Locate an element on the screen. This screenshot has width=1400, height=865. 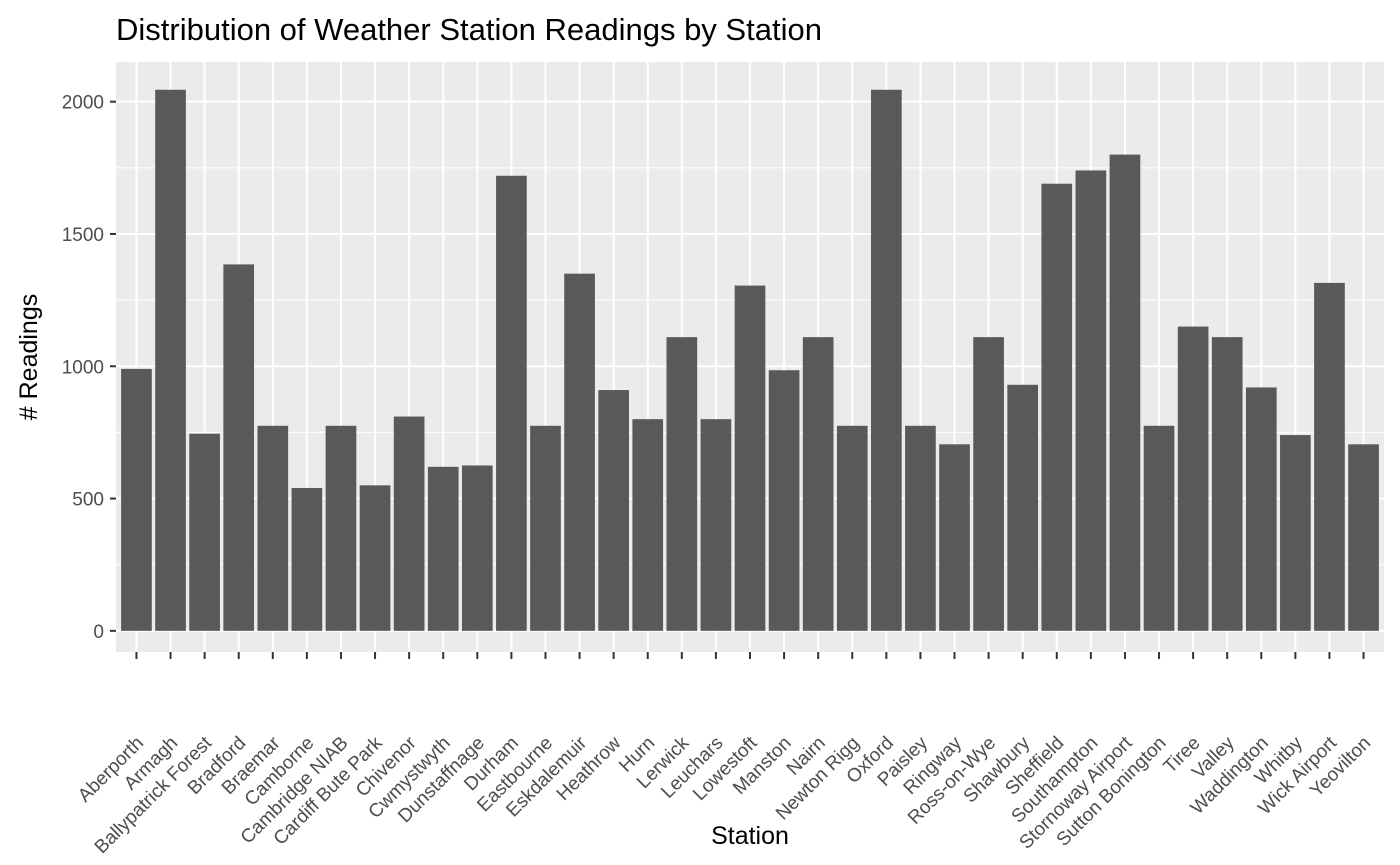
y-tick-label: 1000 is located at coordinates (83, 367).